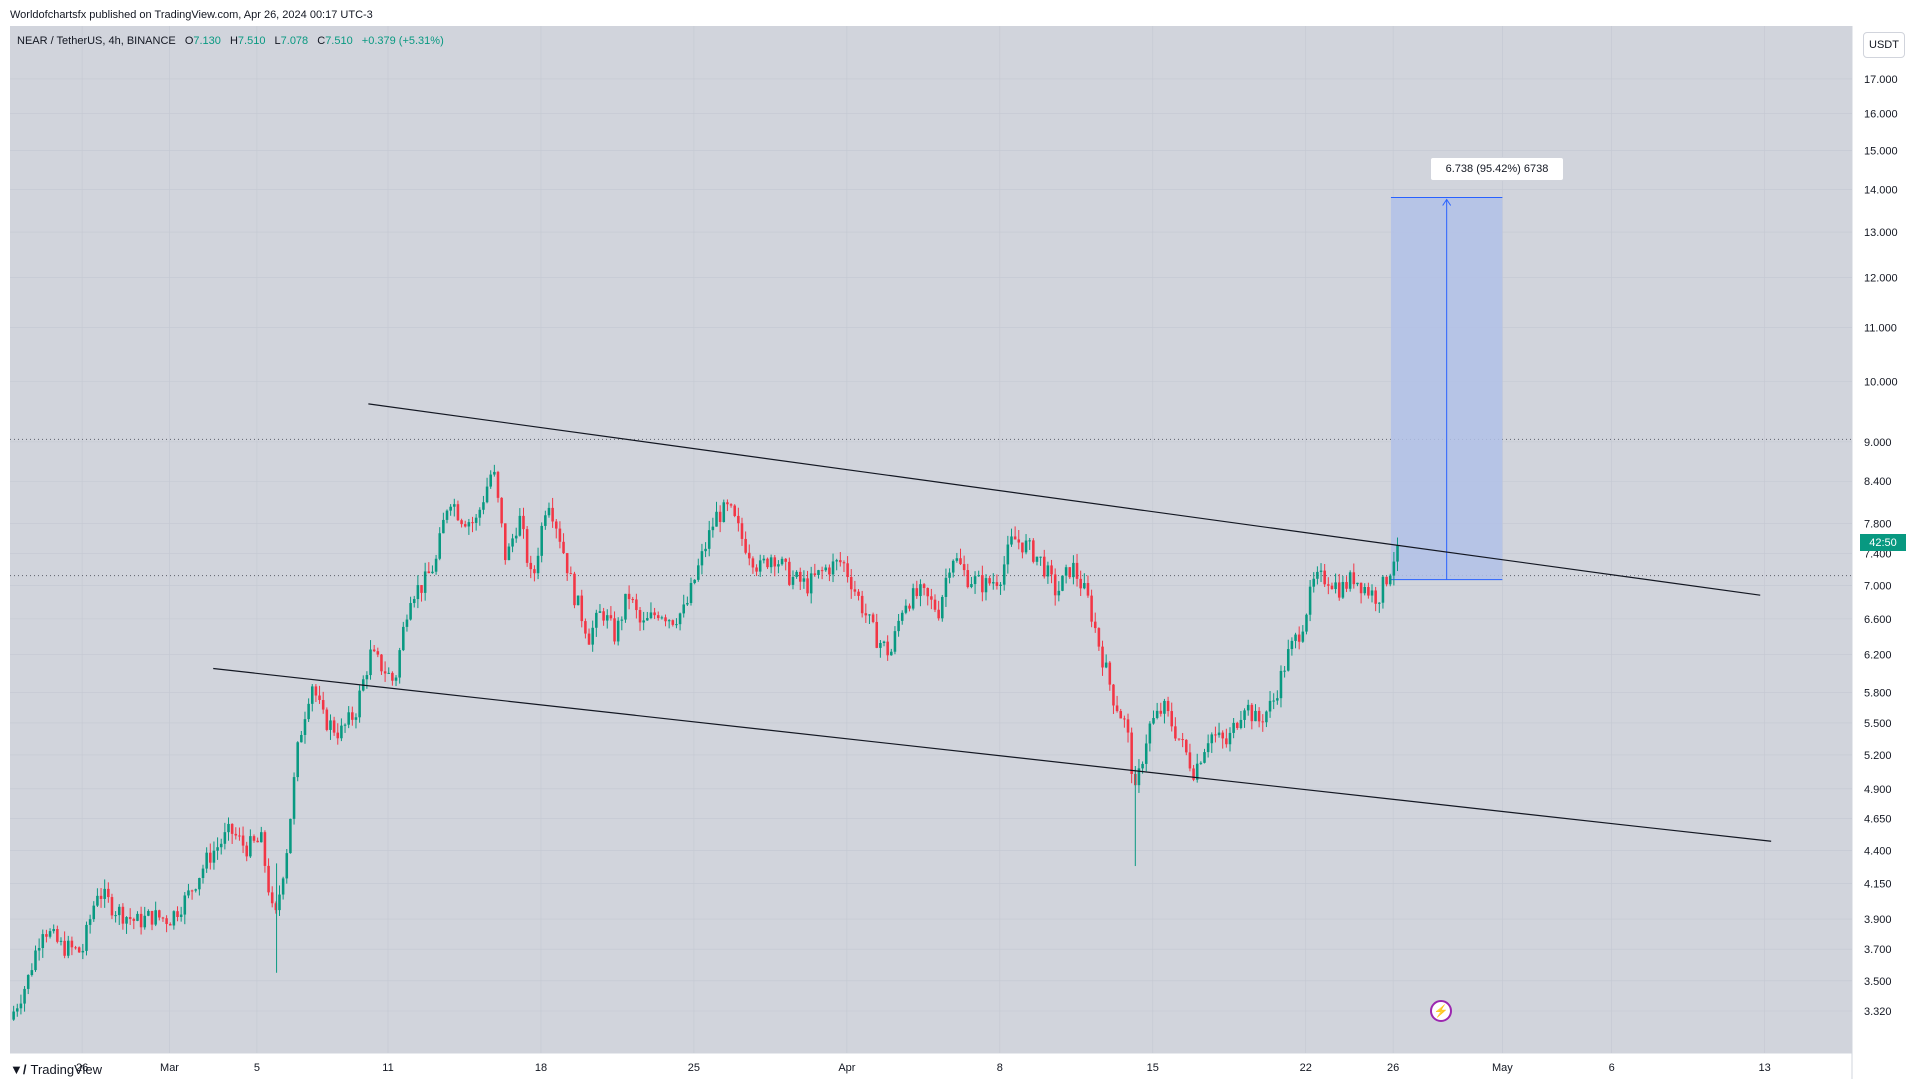 The height and width of the screenshot is (1092, 1919). I want to click on y-tick-label: 5.800, so click(1878, 694).